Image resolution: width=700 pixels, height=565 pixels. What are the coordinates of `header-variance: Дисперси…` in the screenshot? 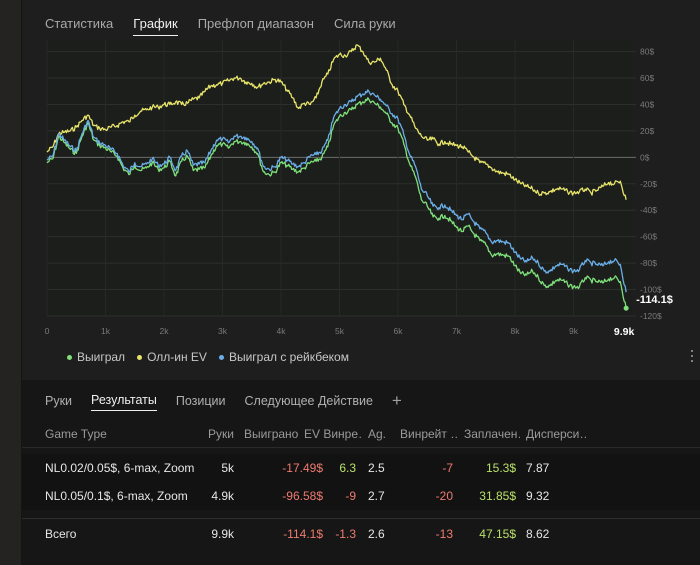 It's located at (557, 433).